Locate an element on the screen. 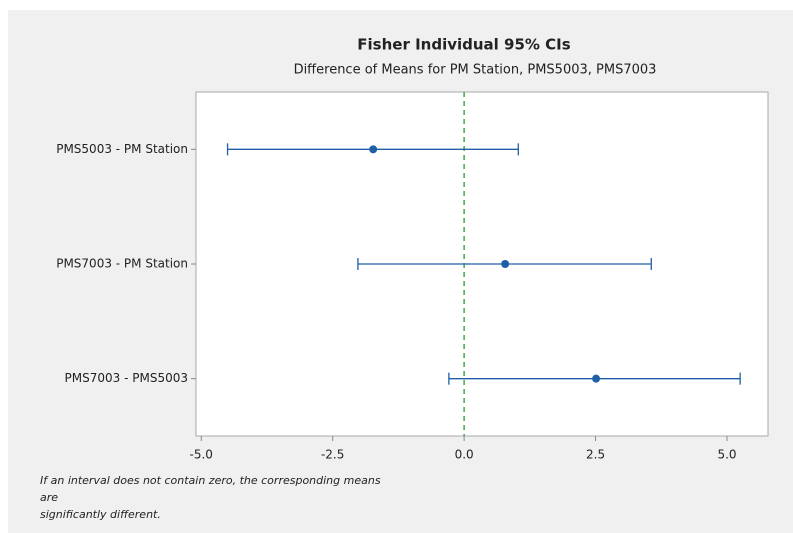  y-tick-label: PMS5003 - PM Station is located at coordinates (122, 149).